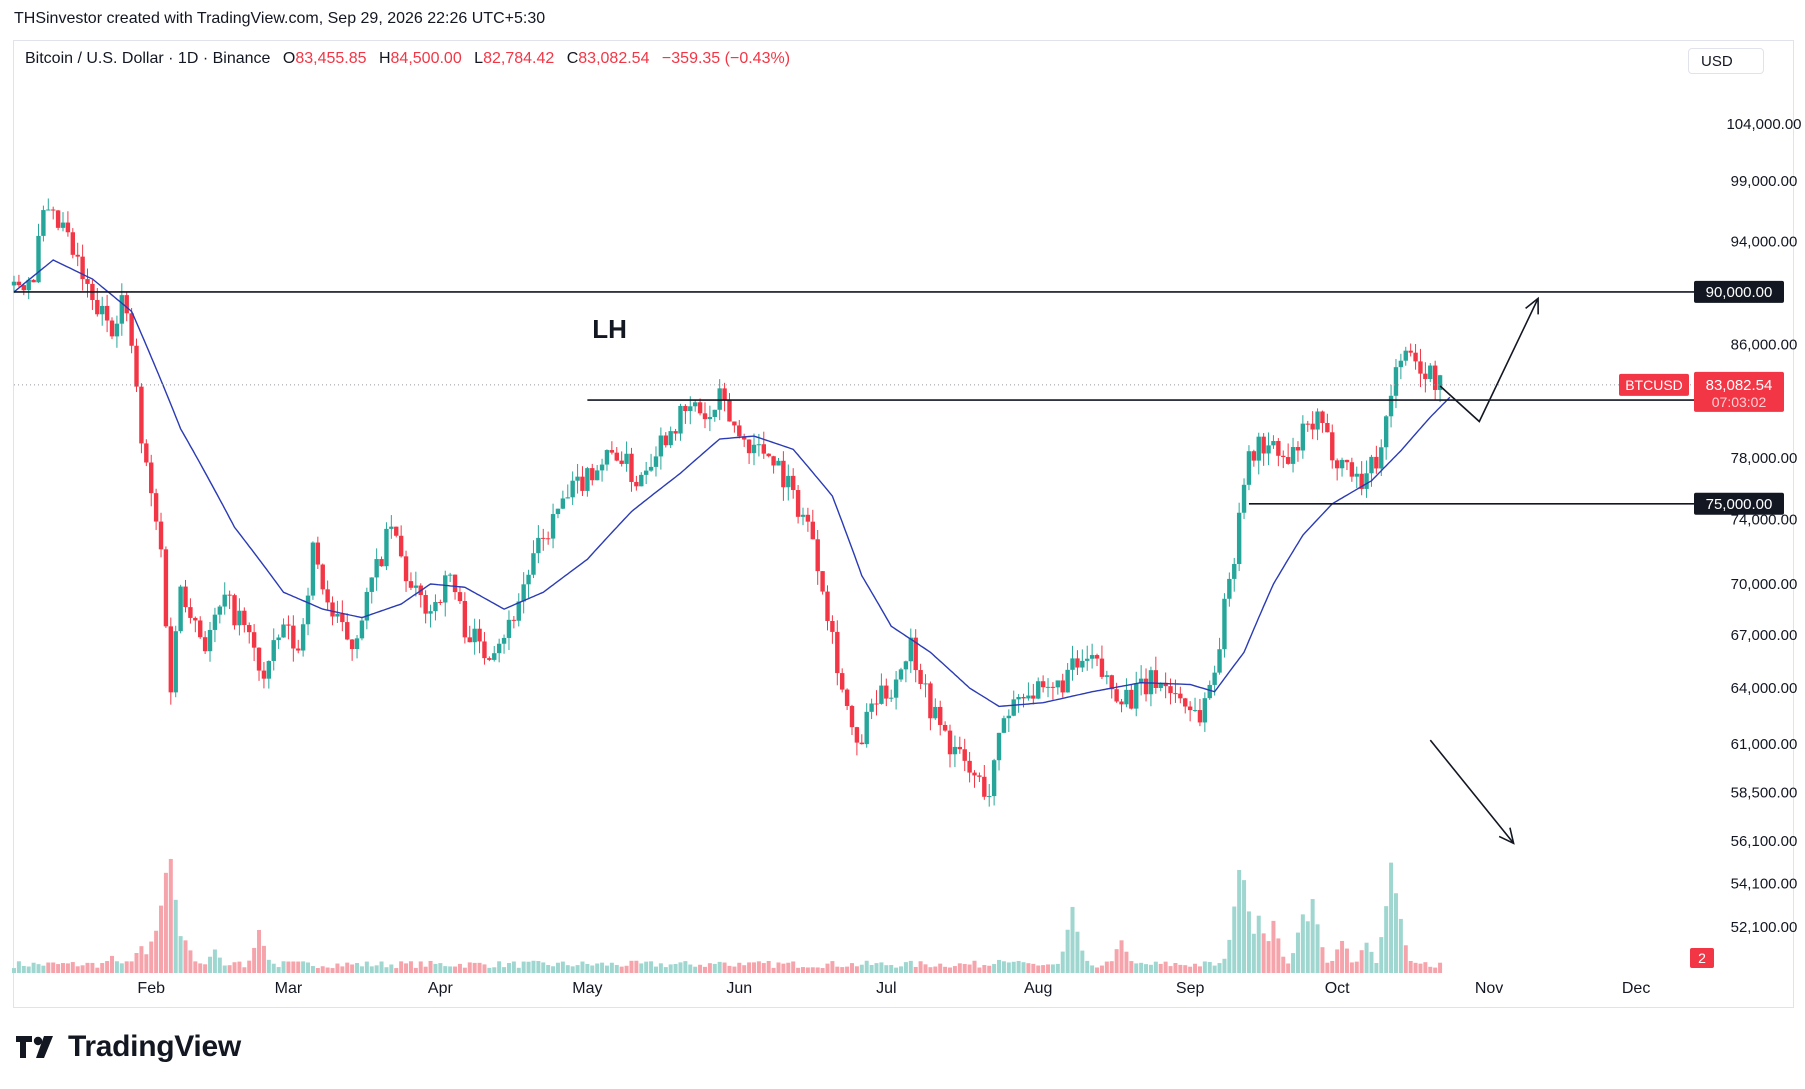 The height and width of the screenshot is (1089, 1805). What do you see at coordinates (1654, 384) in the screenshot?
I see `symbol-badge-box` at bounding box center [1654, 384].